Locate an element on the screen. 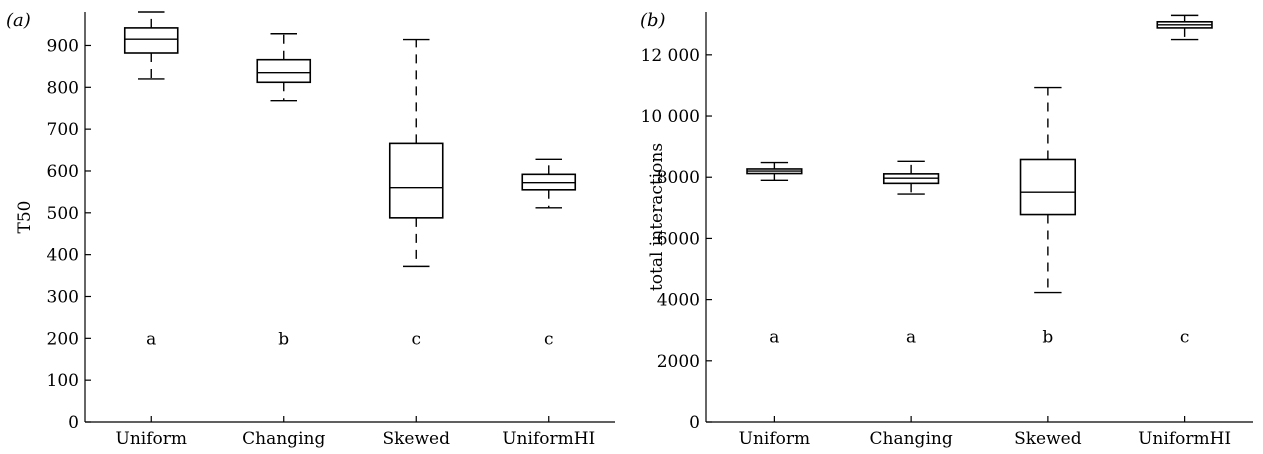  y-tick-label: 200 is located at coordinates (63, 339).